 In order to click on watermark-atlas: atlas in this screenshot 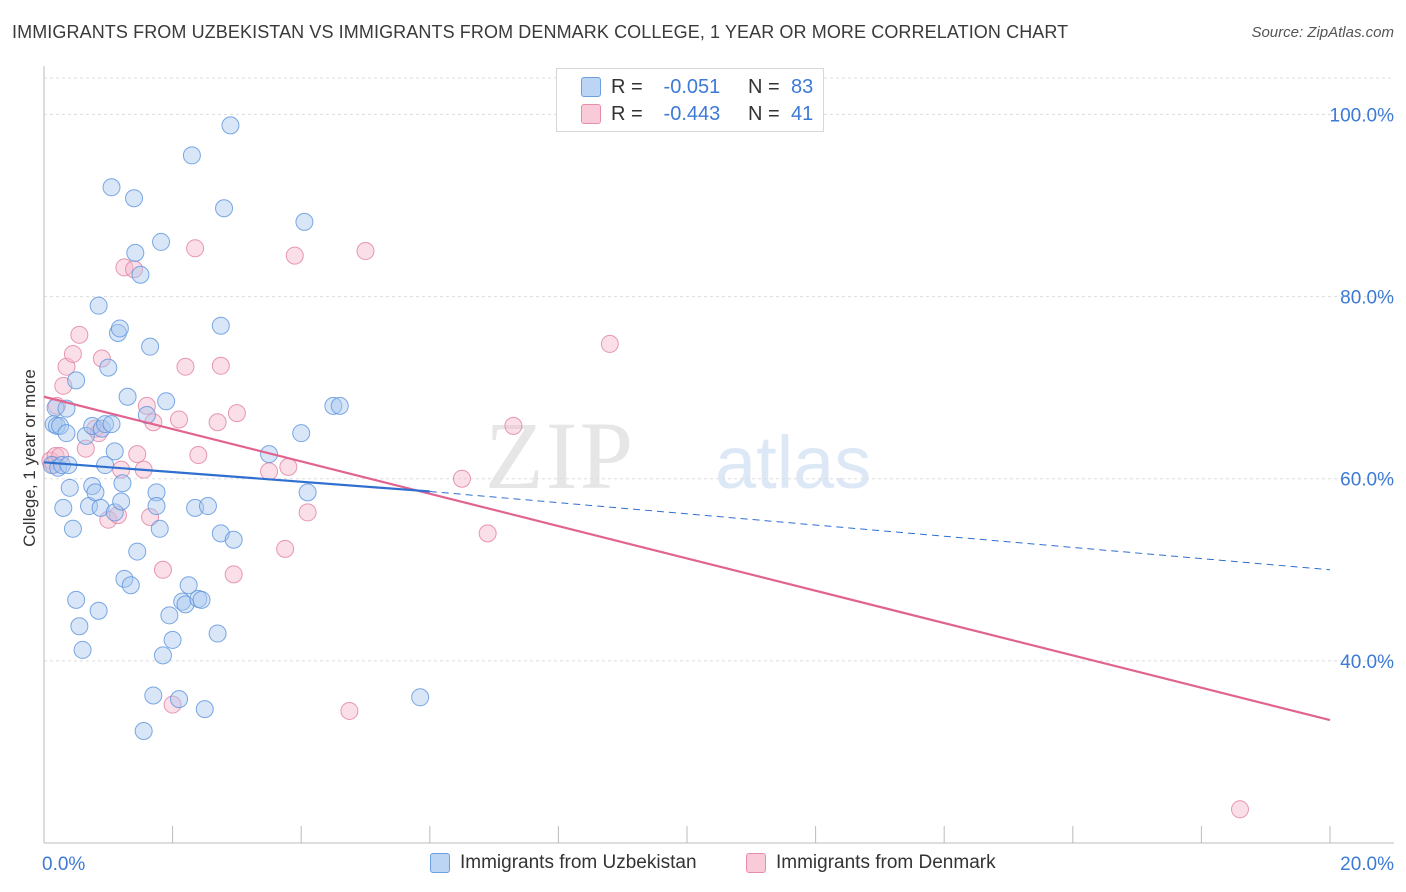, I will do `click(793, 462)`.